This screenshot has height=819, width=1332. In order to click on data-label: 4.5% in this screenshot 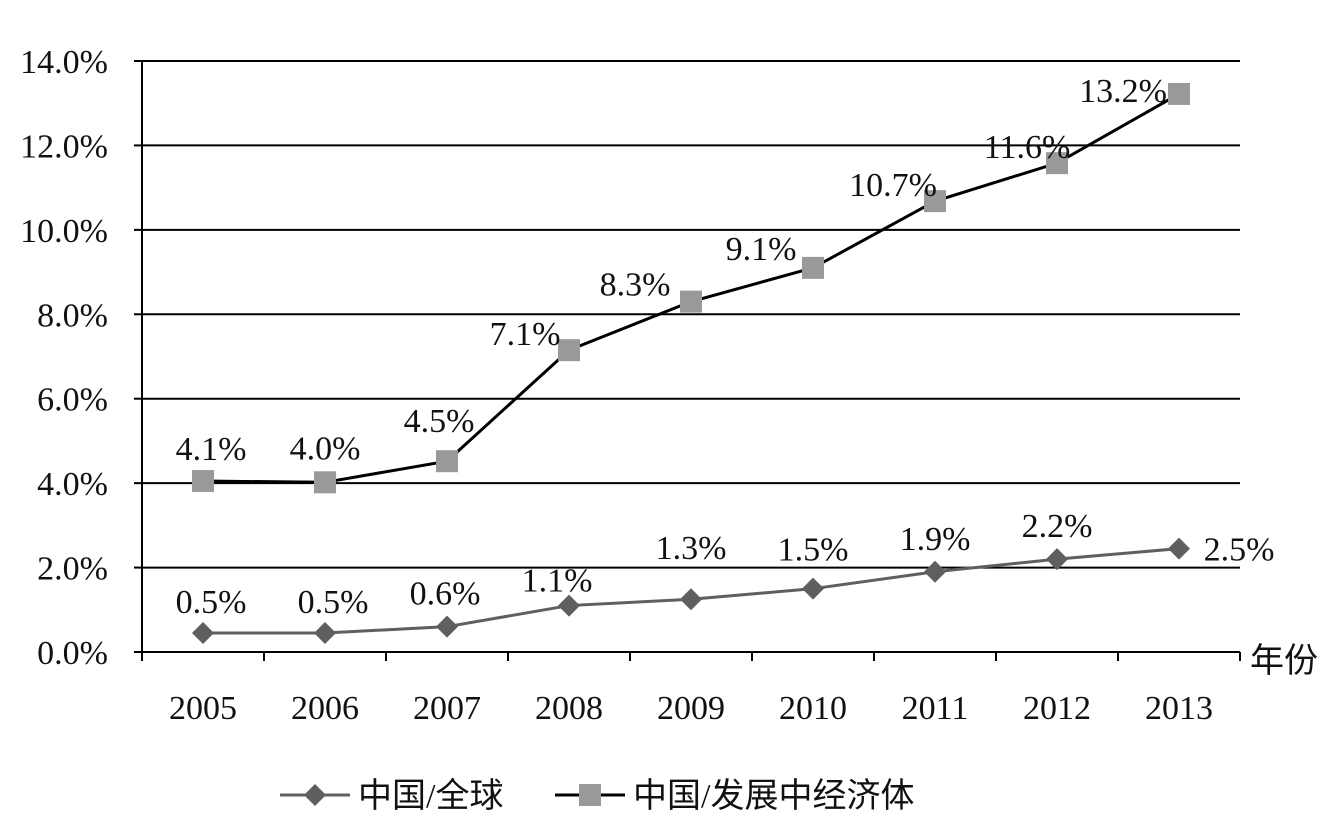, I will do `click(439, 421)`.